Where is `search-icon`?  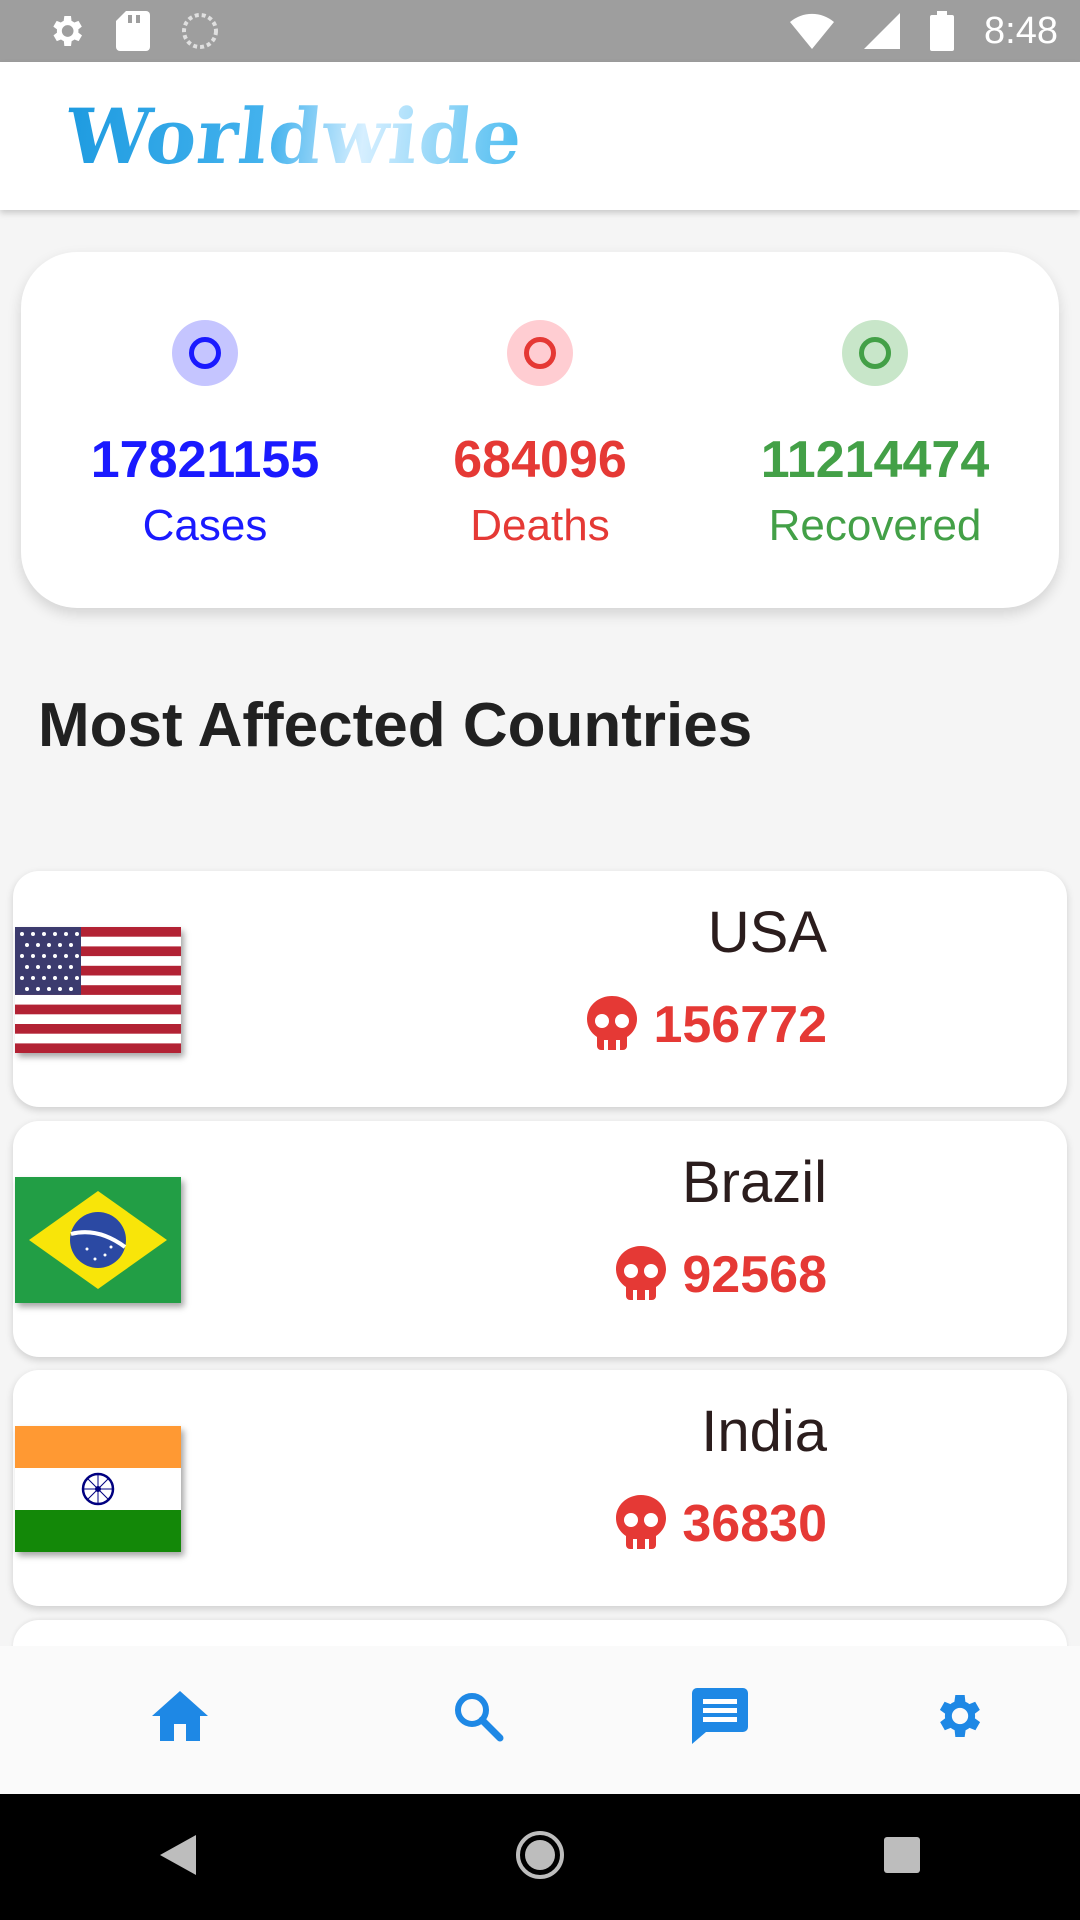 search-icon is located at coordinates (478, 1718).